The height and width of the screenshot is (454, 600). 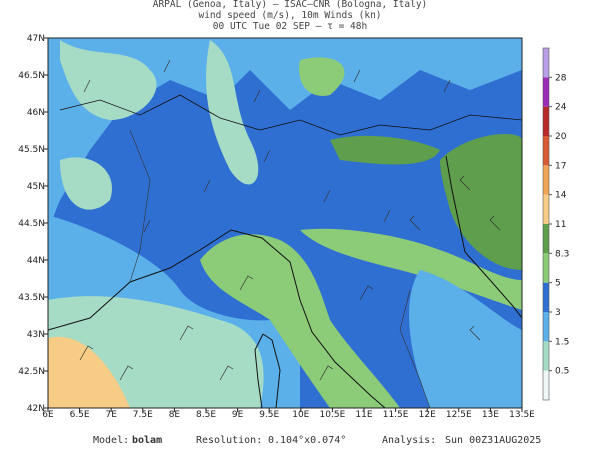 What do you see at coordinates (289, 15) in the screenshot?
I see `title-line: wind speed (m/s), 10m Winds (kn)` at bounding box center [289, 15].